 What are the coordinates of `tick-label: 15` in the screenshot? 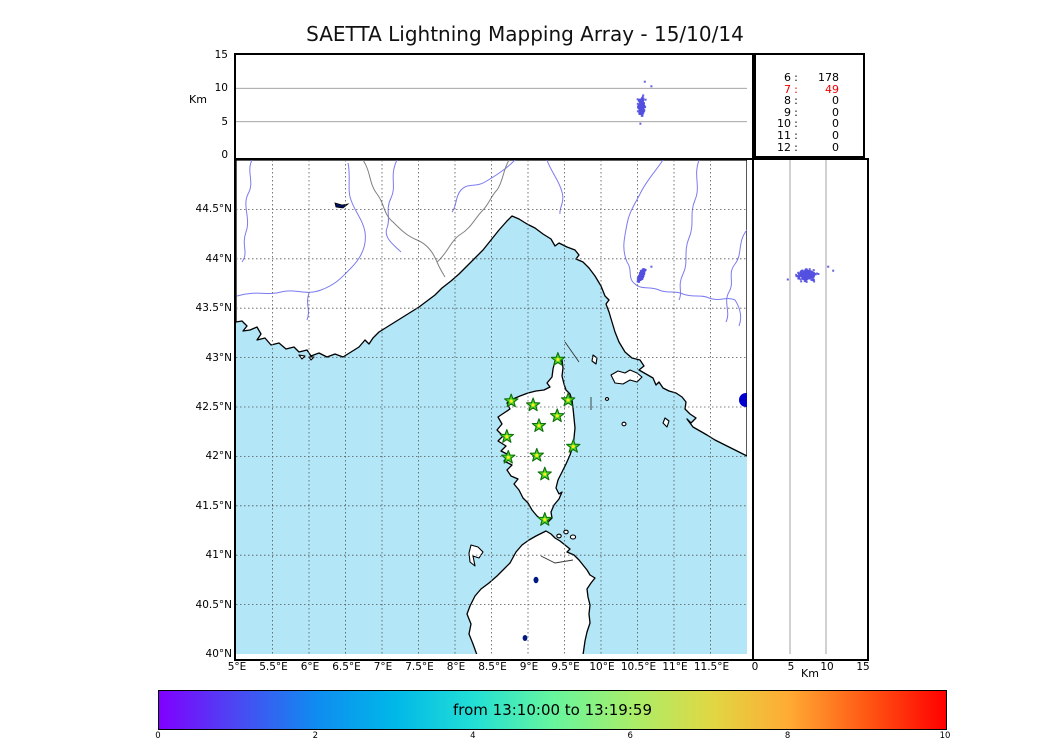 It's located at (221, 55).